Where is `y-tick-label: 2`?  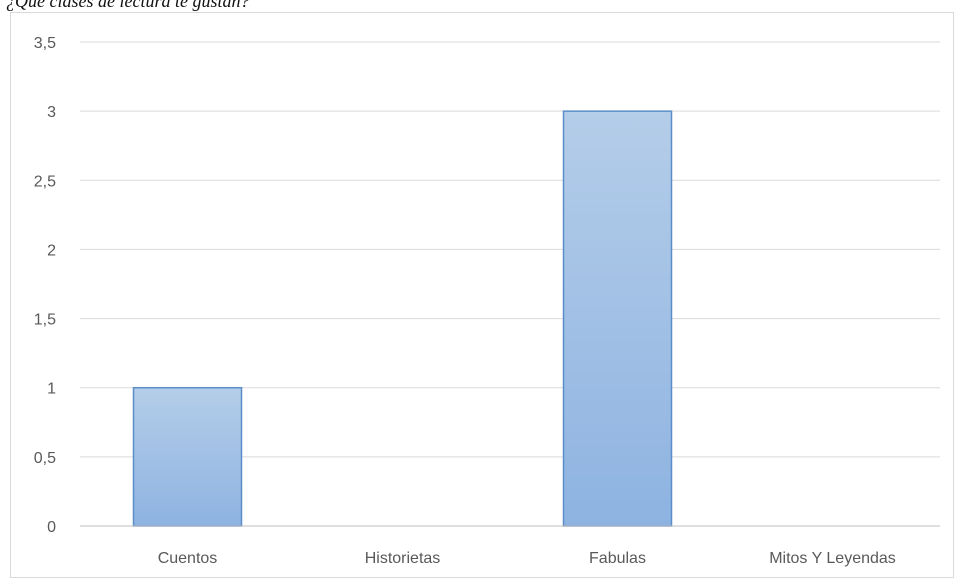 y-tick-label: 2 is located at coordinates (51, 250).